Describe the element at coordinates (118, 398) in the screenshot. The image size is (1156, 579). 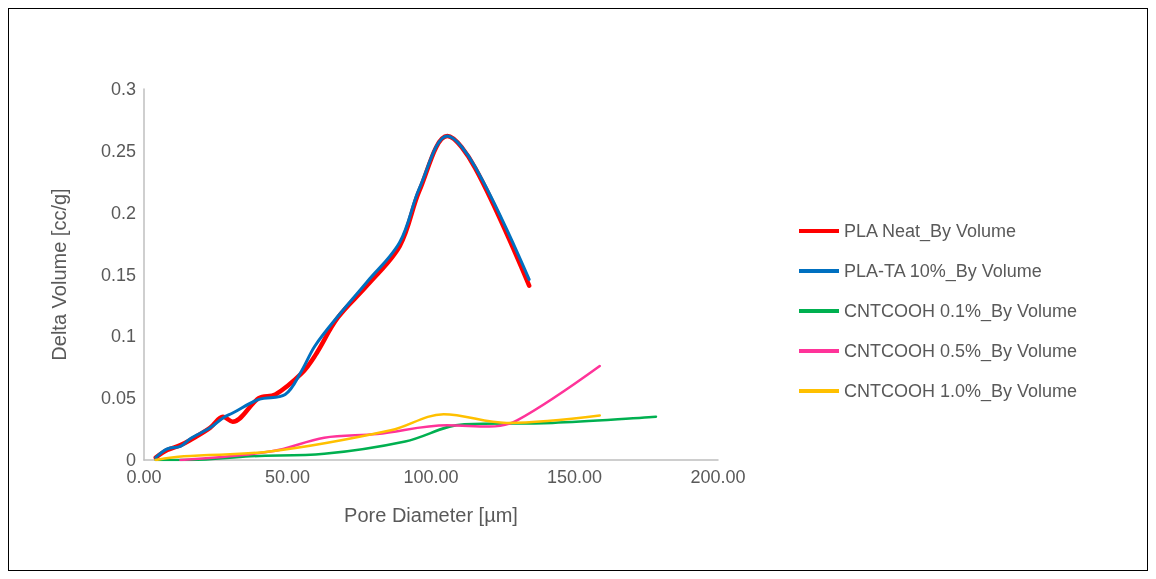
I see `y-tick-label: 0.05` at that location.